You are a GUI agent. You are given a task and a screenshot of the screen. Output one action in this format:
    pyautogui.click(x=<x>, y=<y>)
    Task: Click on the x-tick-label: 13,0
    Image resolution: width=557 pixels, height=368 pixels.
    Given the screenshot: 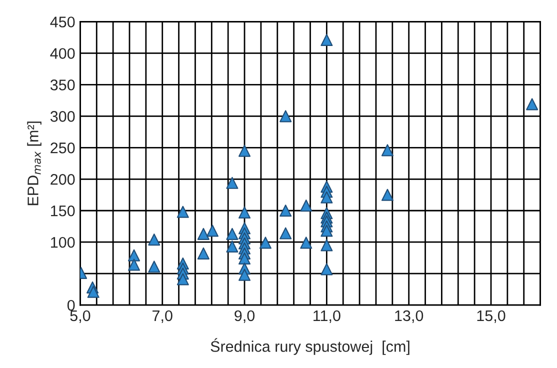 What is the action you would take?
    pyautogui.click(x=409, y=316)
    